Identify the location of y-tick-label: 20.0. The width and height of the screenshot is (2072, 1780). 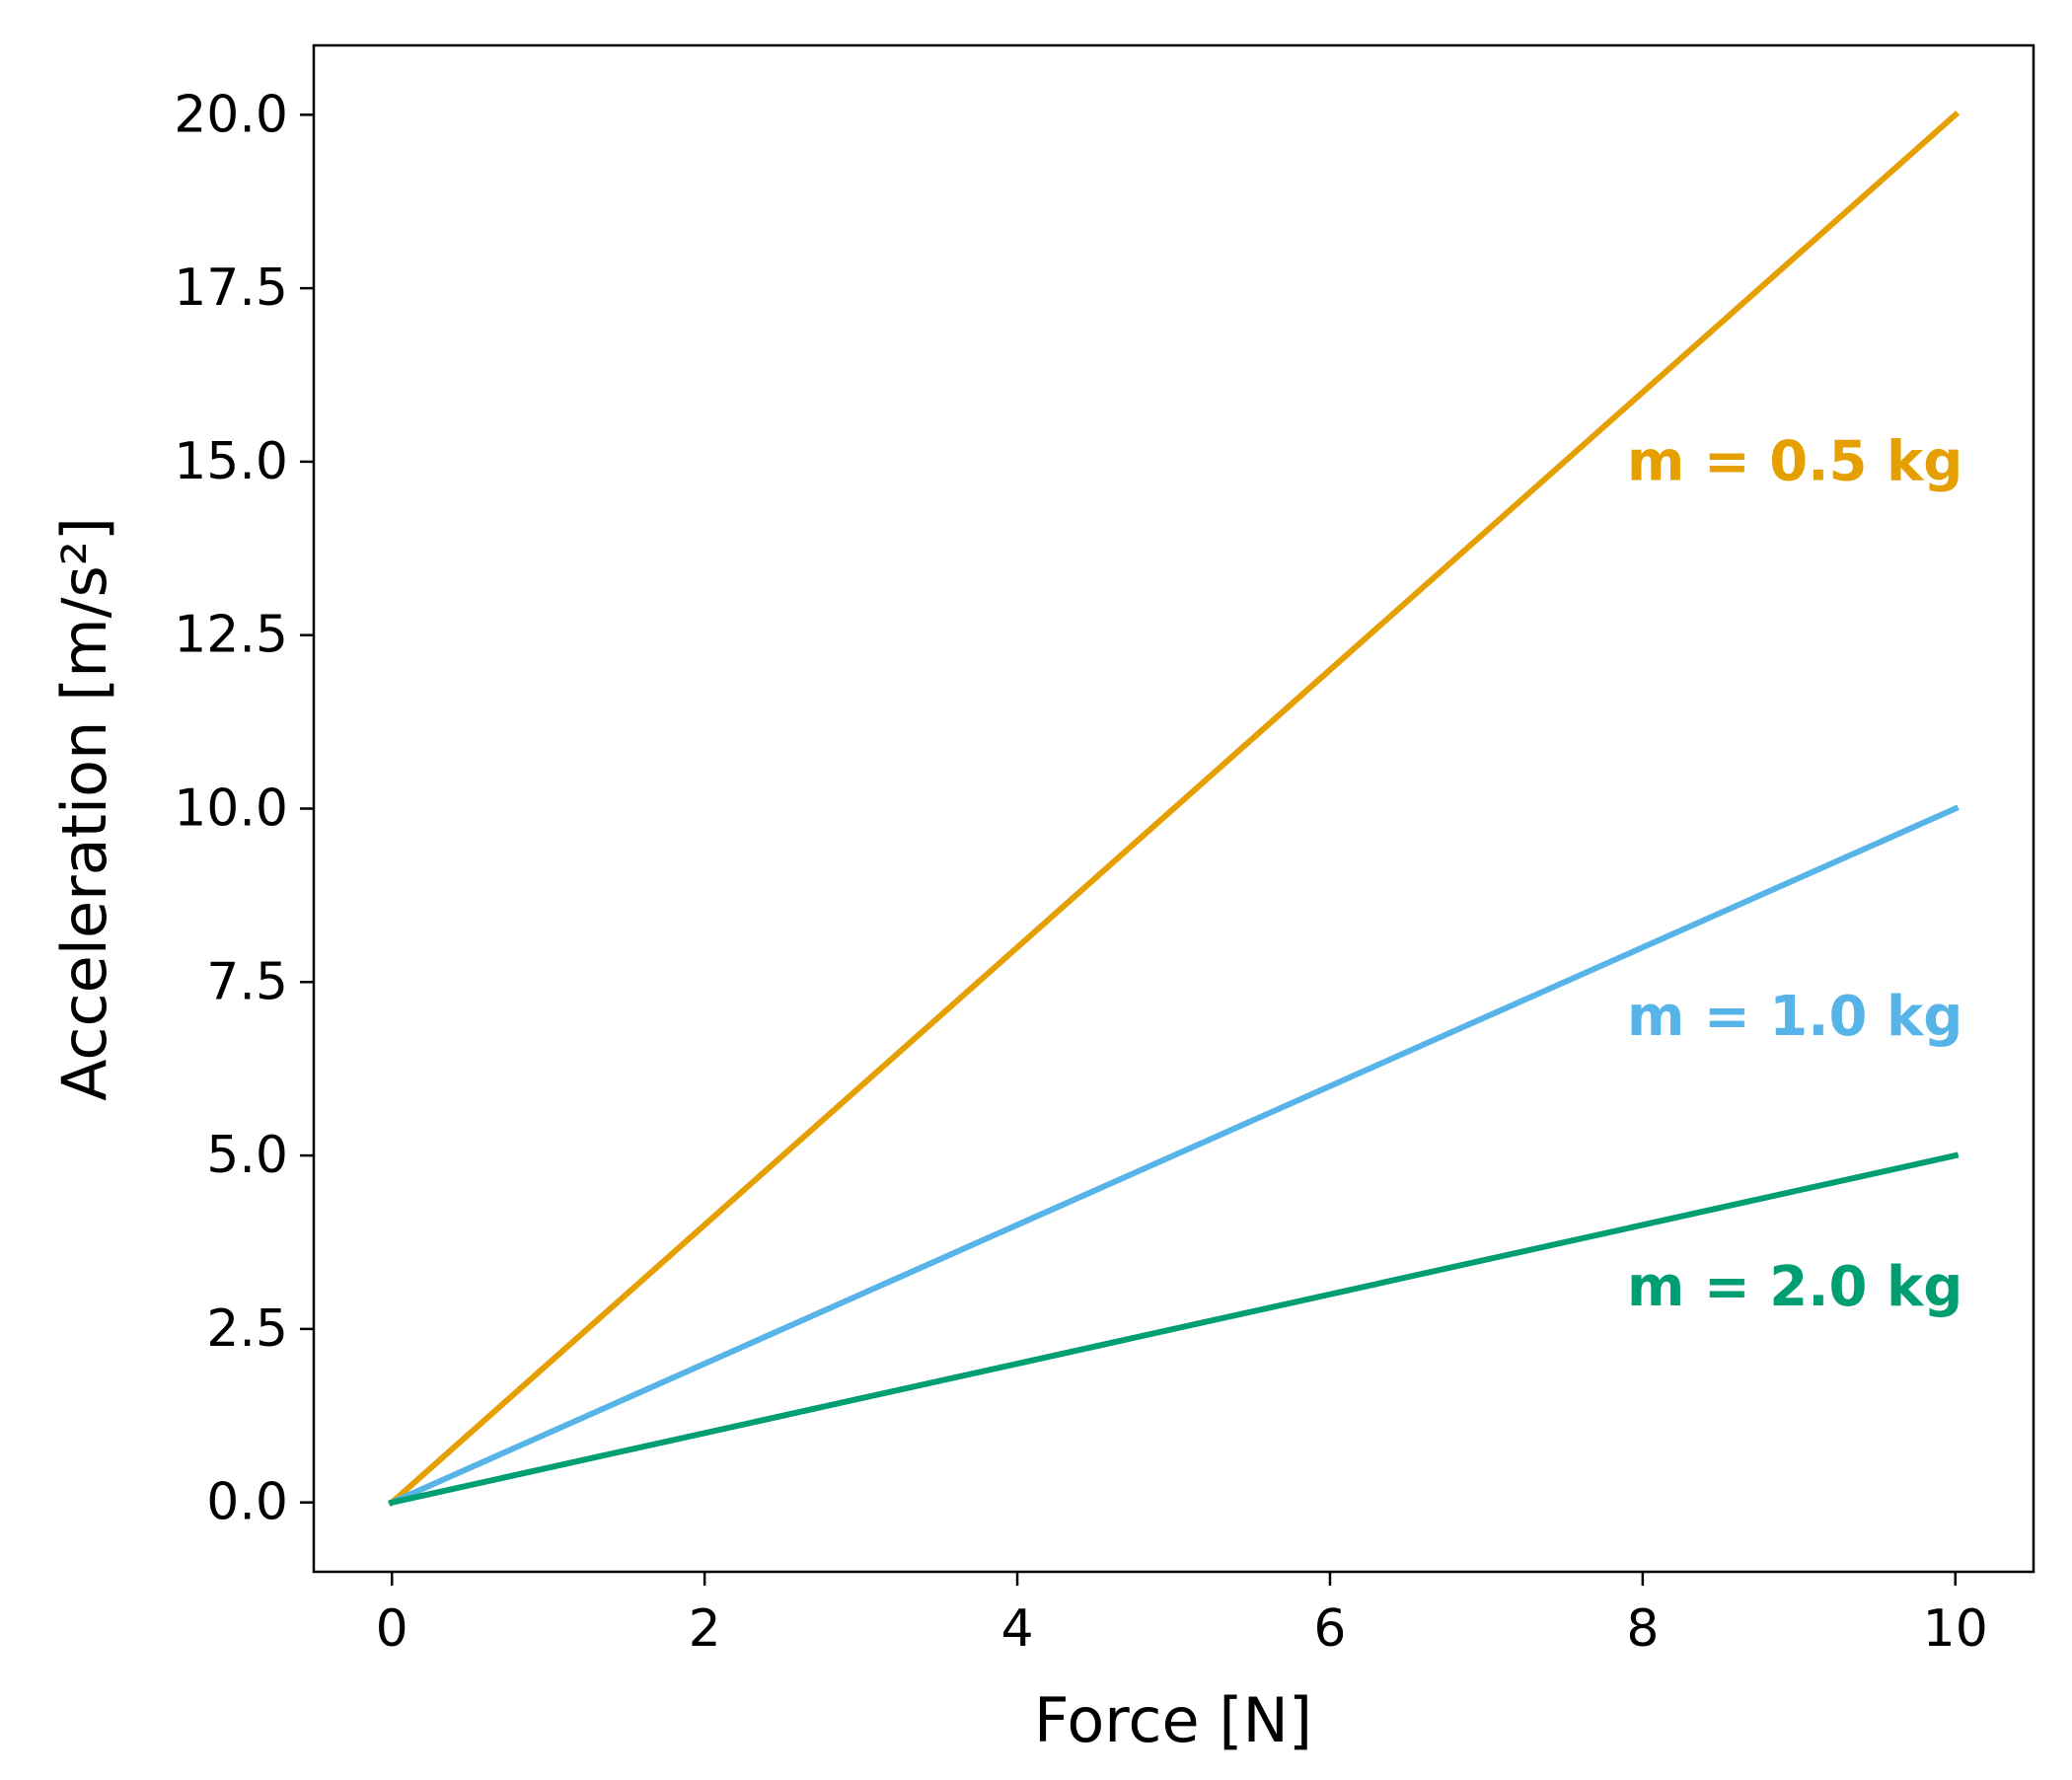
(231, 114).